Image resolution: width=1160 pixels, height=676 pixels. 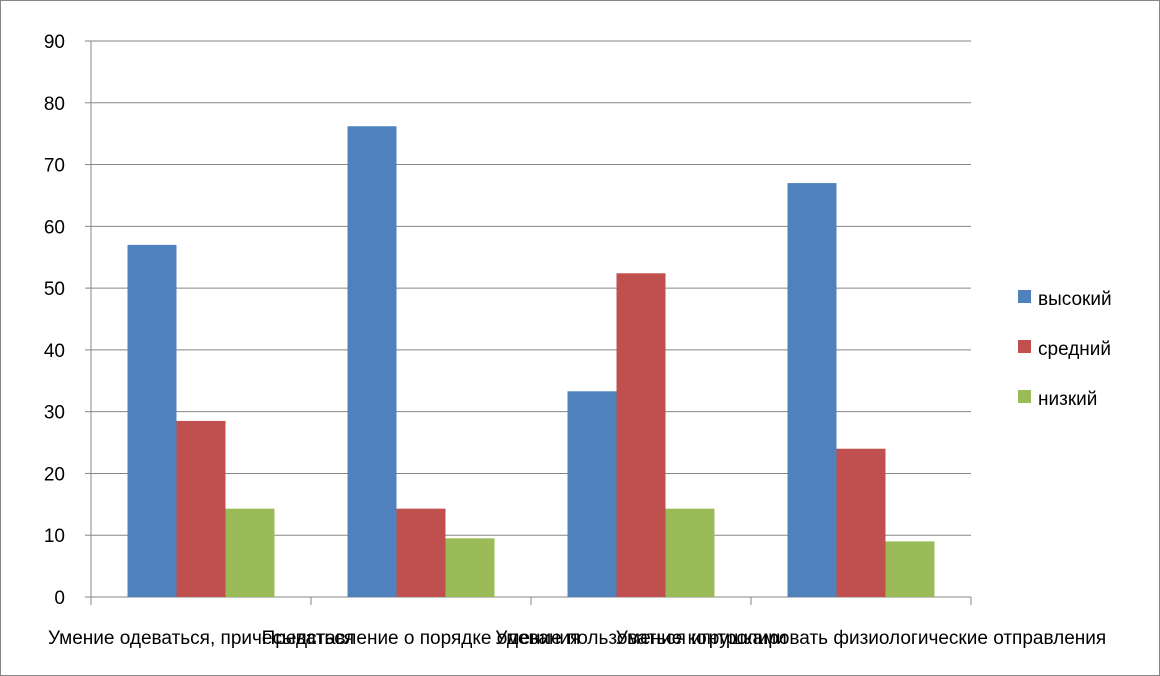 What do you see at coordinates (54, 474) in the screenshot?
I see `y-tick-label: 20` at bounding box center [54, 474].